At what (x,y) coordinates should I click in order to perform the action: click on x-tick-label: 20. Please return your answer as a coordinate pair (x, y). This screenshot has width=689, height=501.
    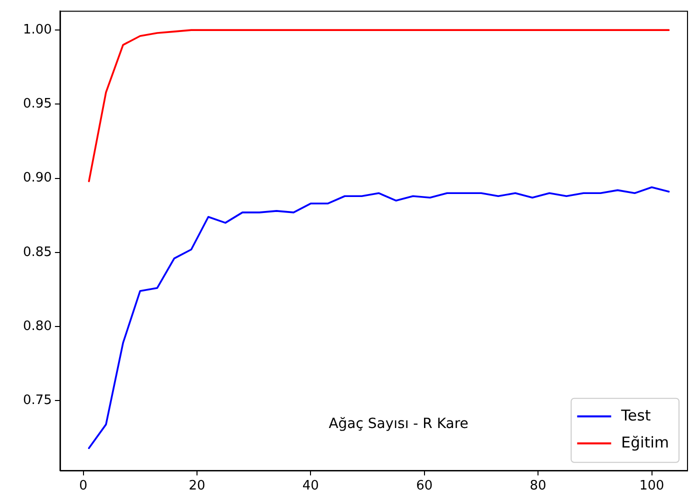
    Looking at the image, I should click on (197, 486).